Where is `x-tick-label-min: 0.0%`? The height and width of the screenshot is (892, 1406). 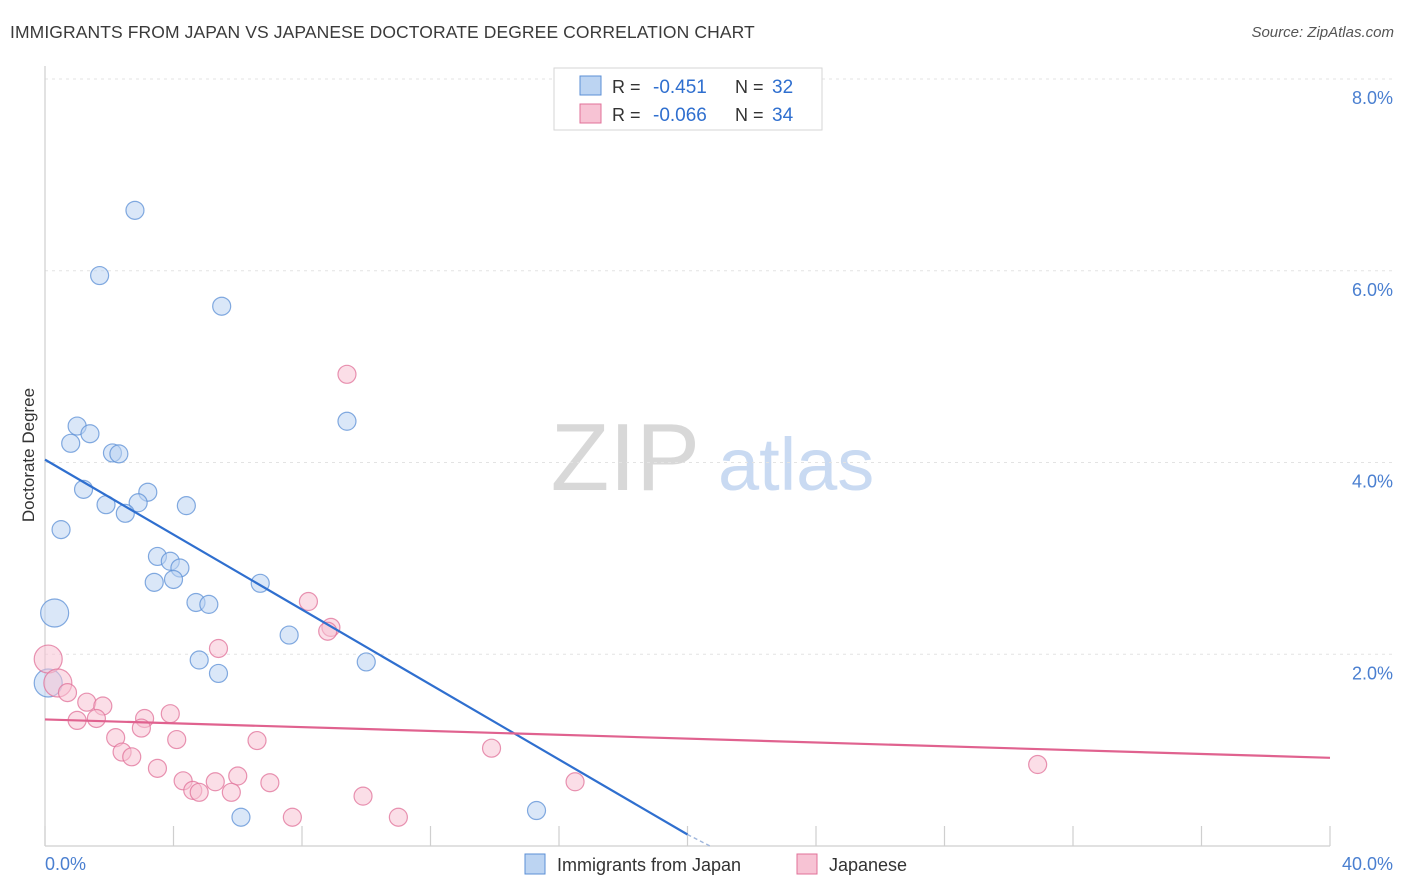 x-tick-label-min: 0.0% is located at coordinates (65, 864).